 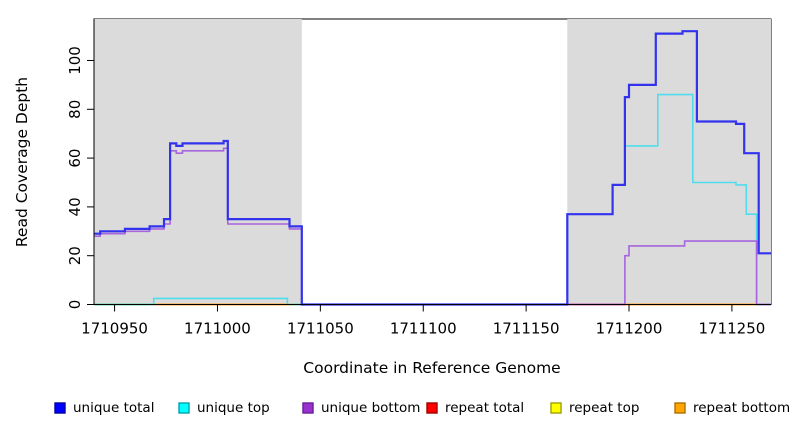 What do you see at coordinates (217, 329) in the screenshot?
I see `x-tick-label: 1711000` at bounding box center [217, 329].